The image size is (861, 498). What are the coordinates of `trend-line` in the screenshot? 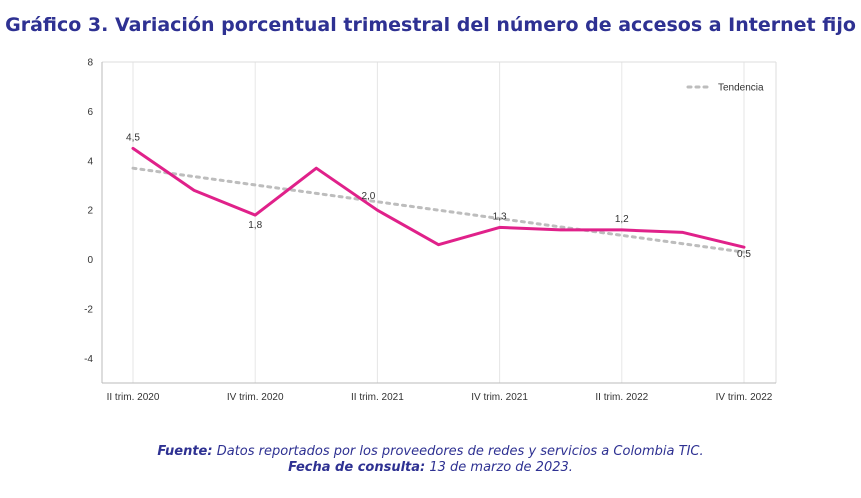 It's located at (438, 210).